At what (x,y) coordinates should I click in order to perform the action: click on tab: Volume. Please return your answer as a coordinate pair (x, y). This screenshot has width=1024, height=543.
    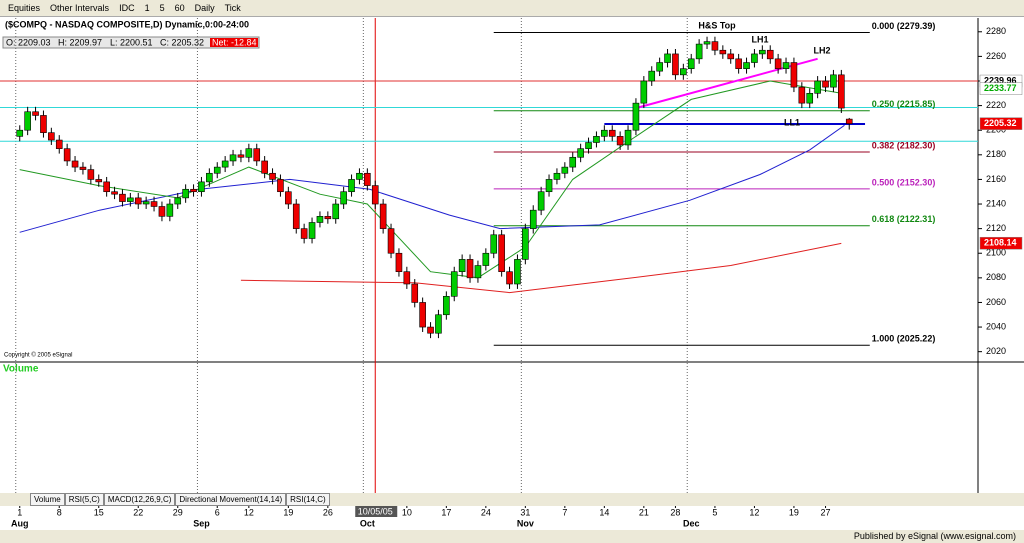
    Looking at the image, I should click on (47, 499).